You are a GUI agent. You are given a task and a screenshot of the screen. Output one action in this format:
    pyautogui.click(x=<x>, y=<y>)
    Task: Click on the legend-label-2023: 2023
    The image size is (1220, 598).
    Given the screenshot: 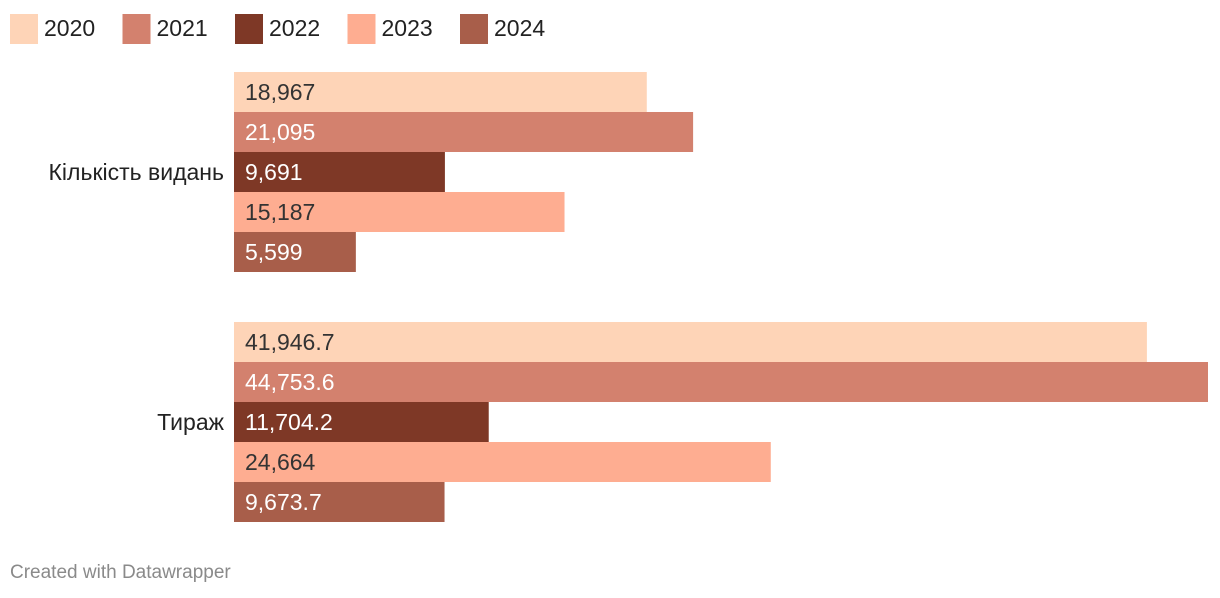 What is the action you would take?
    pyautogui.click(x=407, y=28)
    